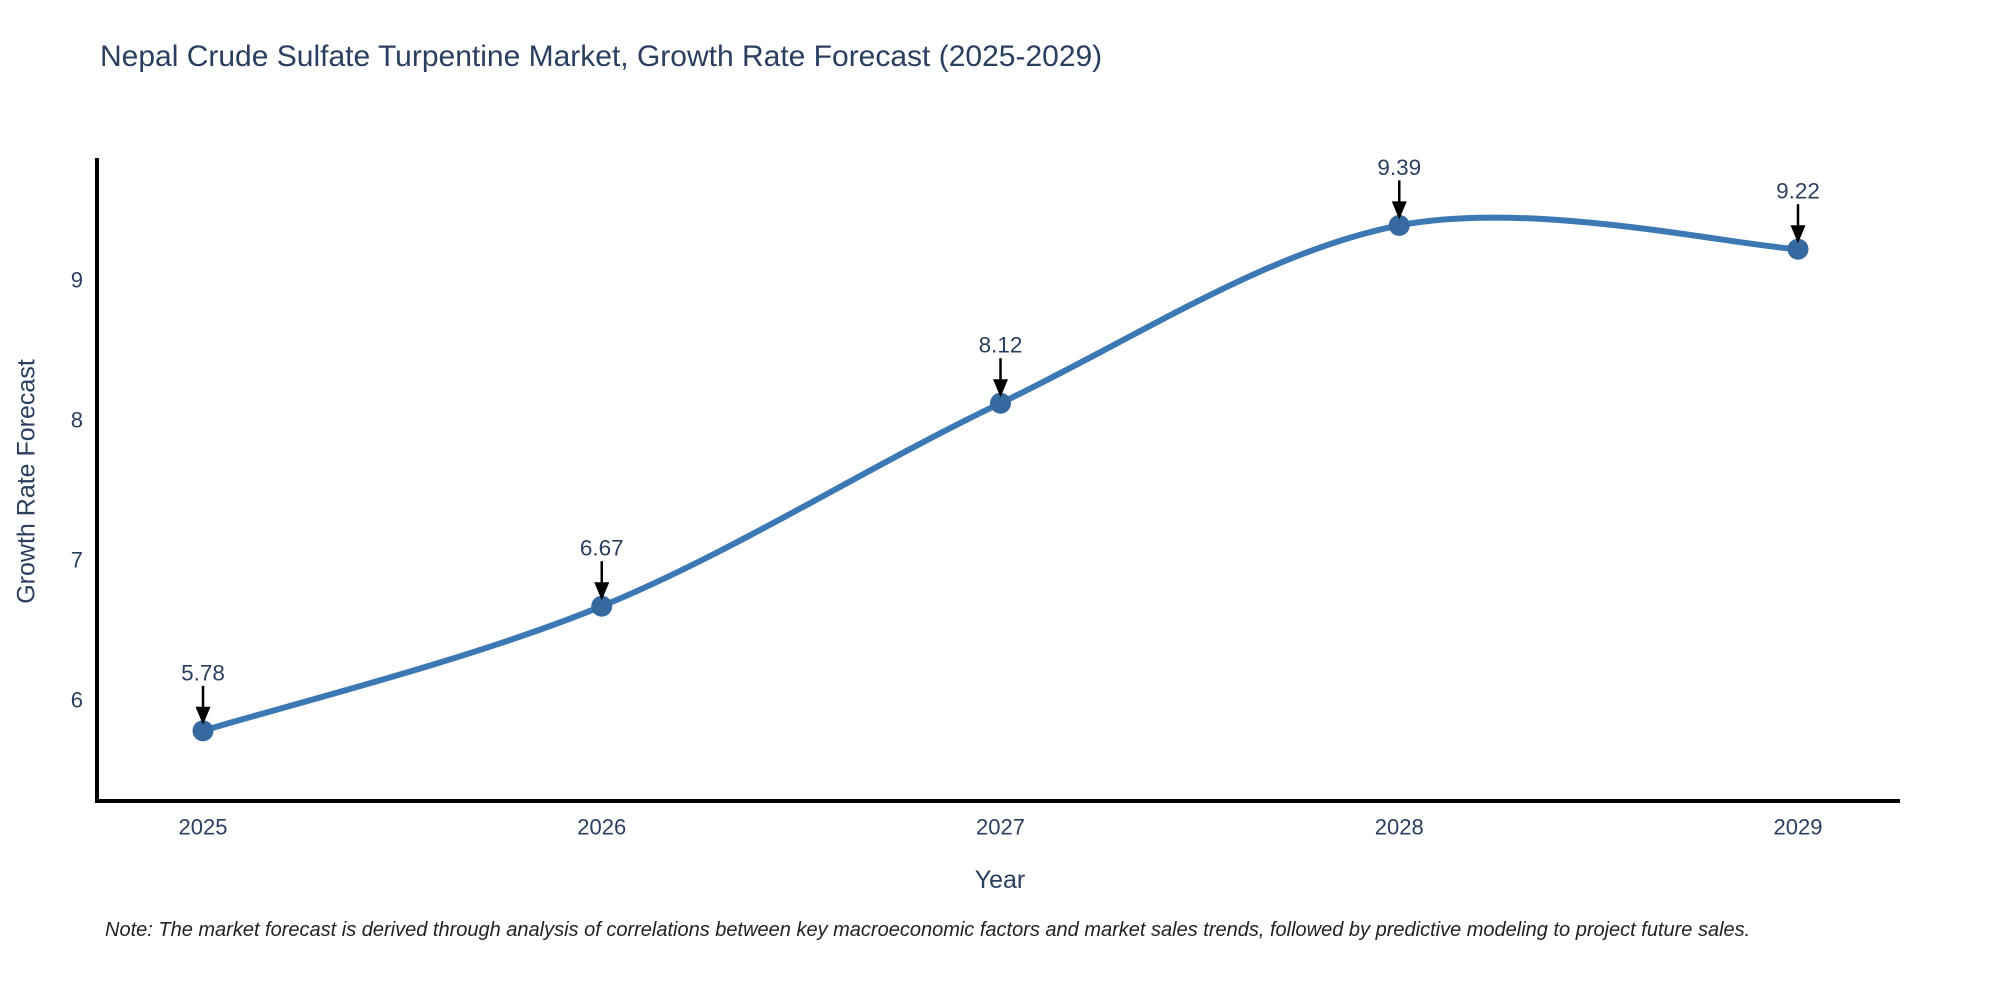  What do you see at coordinates (1000, 880) in the screenshot?
I see `x-axis-title: Year` at bounding box center [1000, 880].